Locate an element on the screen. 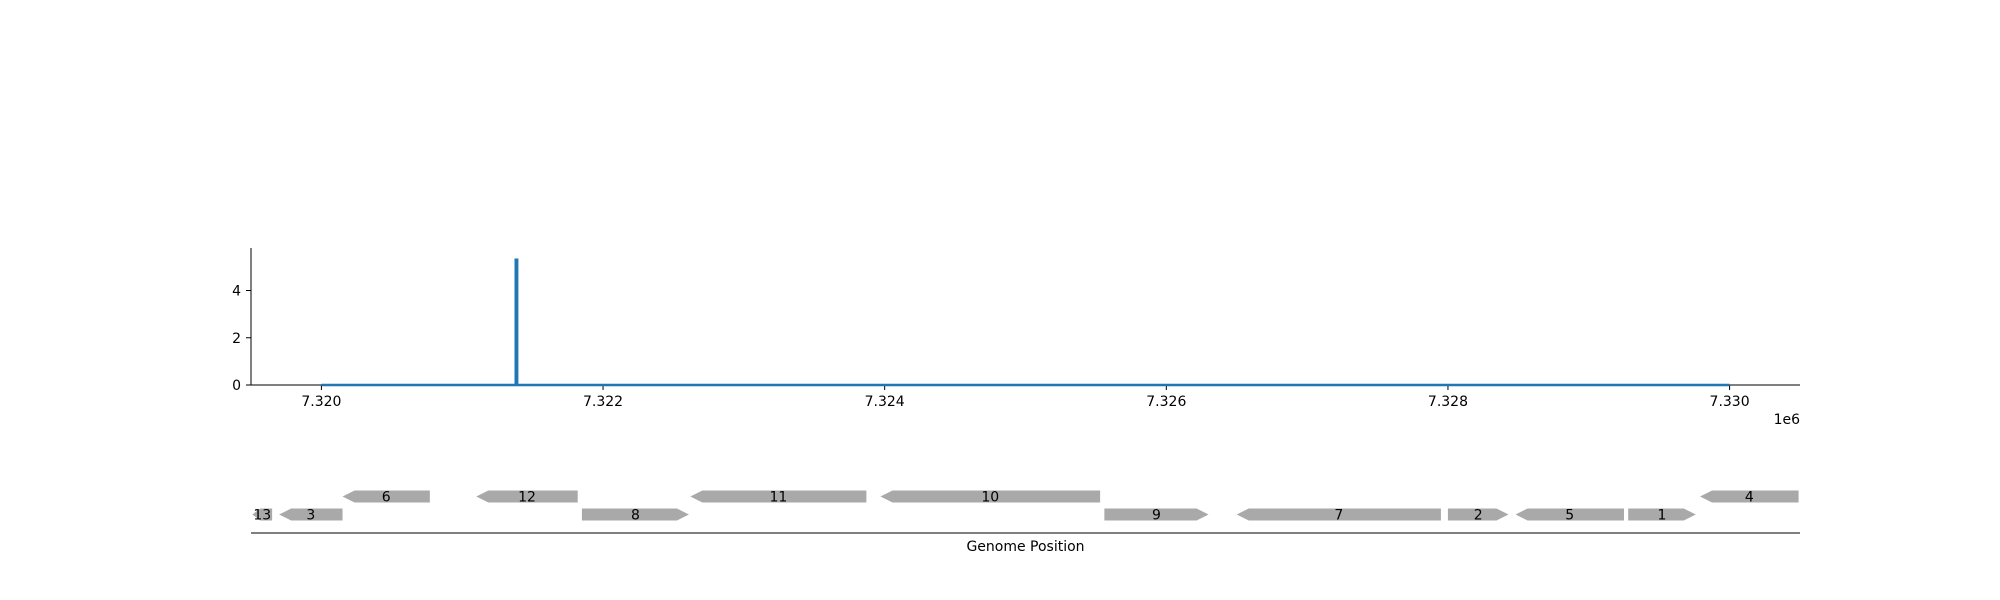 Image resolution: width=2000 pixels, height=600 pixels. gene-13: 13 is located at coordinates (262, 516).